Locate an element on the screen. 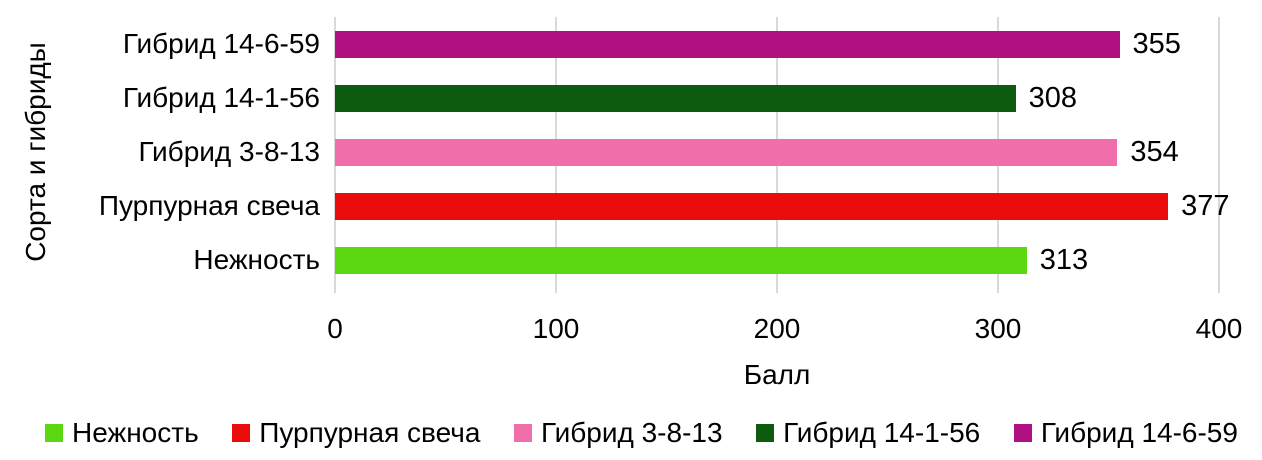 Image resolution: width=1262 pixels, height=460 pixels. value-label: 377 is located at coordinates (1205, 205).